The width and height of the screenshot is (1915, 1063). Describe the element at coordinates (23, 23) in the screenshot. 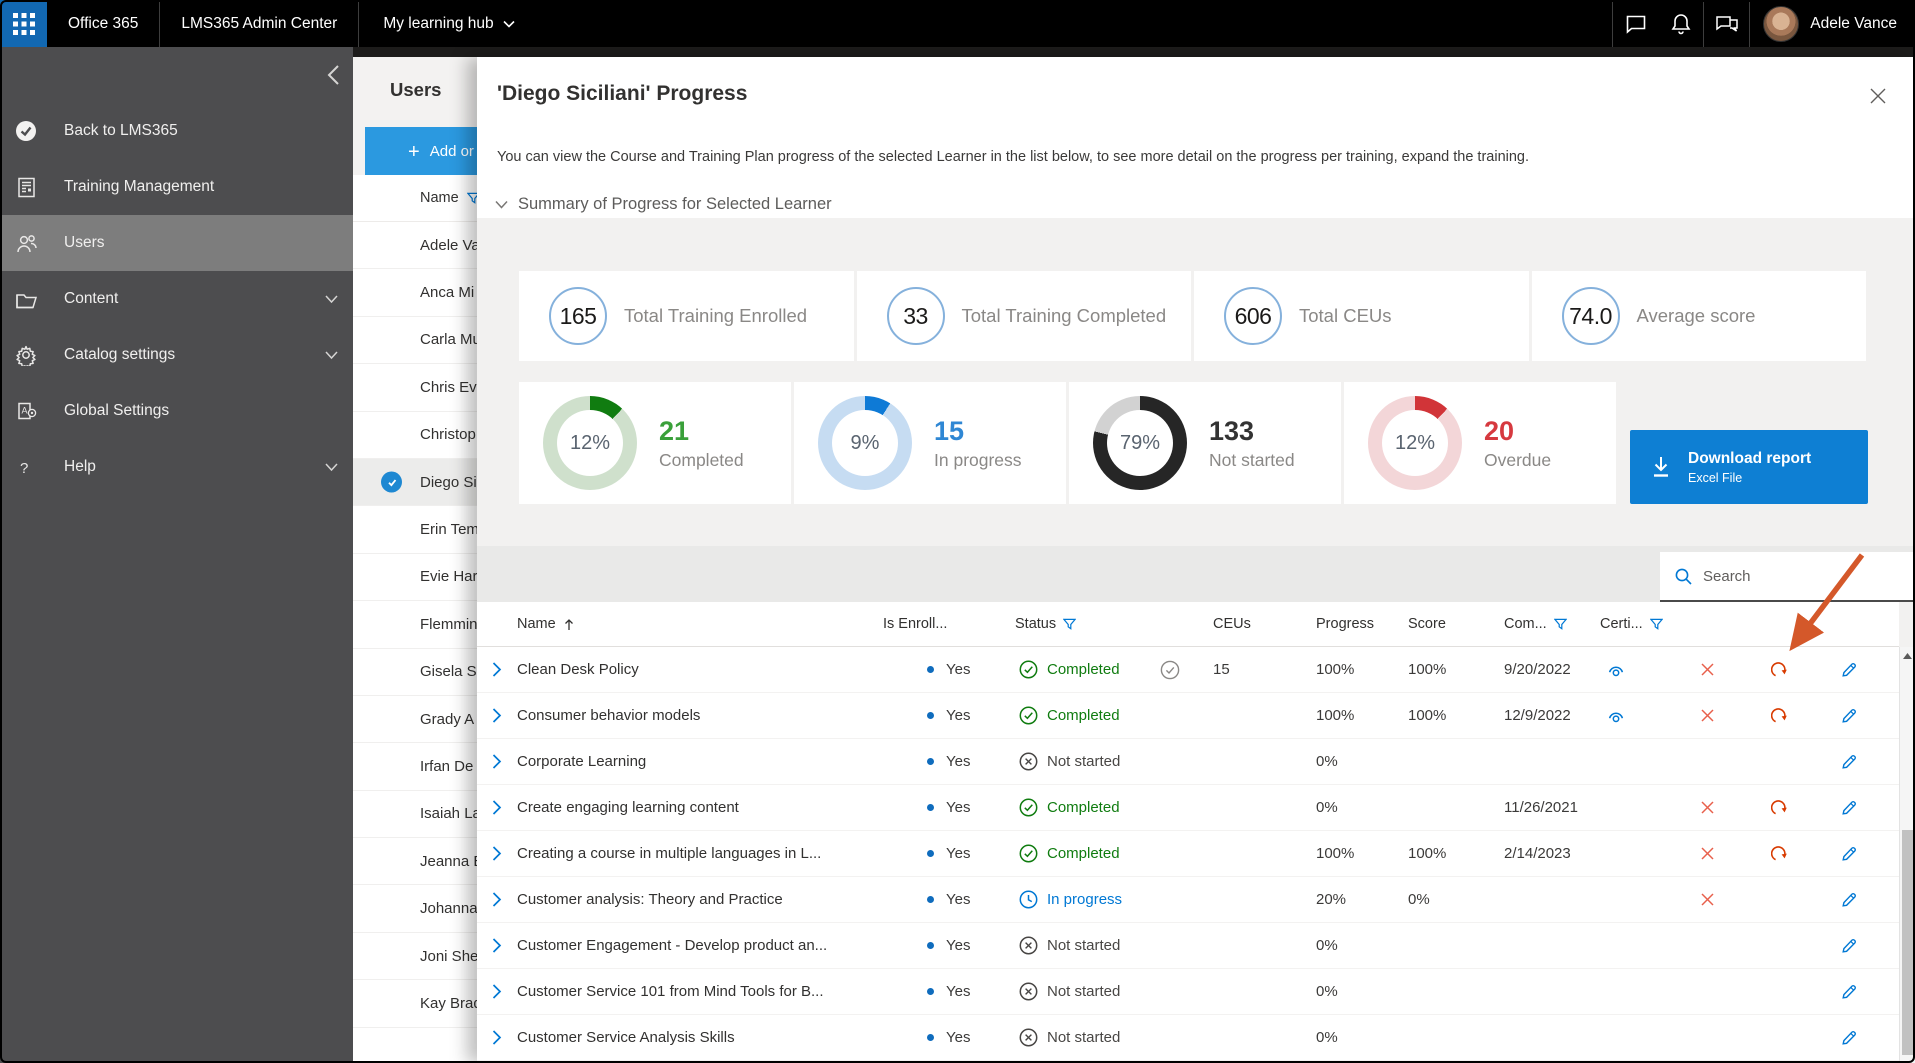

I see `app-launcher-waffle-icon` at that location.